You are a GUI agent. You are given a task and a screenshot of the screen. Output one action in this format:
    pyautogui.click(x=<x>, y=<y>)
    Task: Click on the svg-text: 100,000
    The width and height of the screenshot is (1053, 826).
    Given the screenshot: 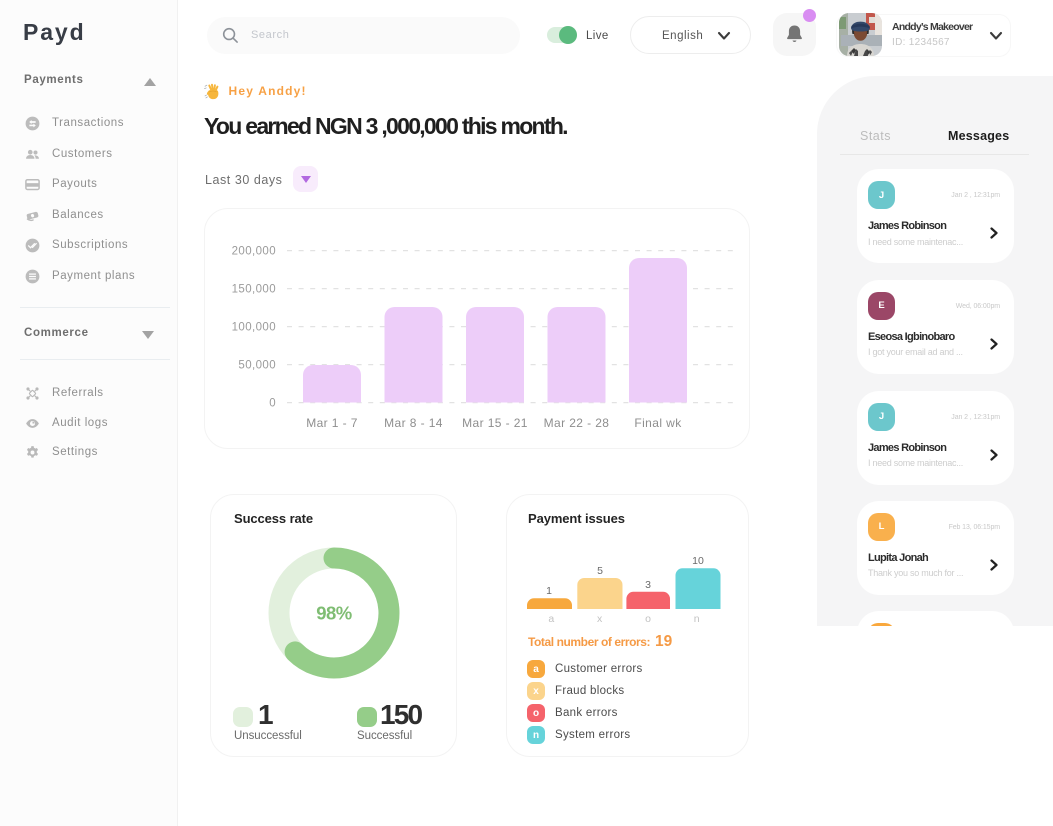 What is the action you would take?
    pyautogui.click(x=254, y=328)
    